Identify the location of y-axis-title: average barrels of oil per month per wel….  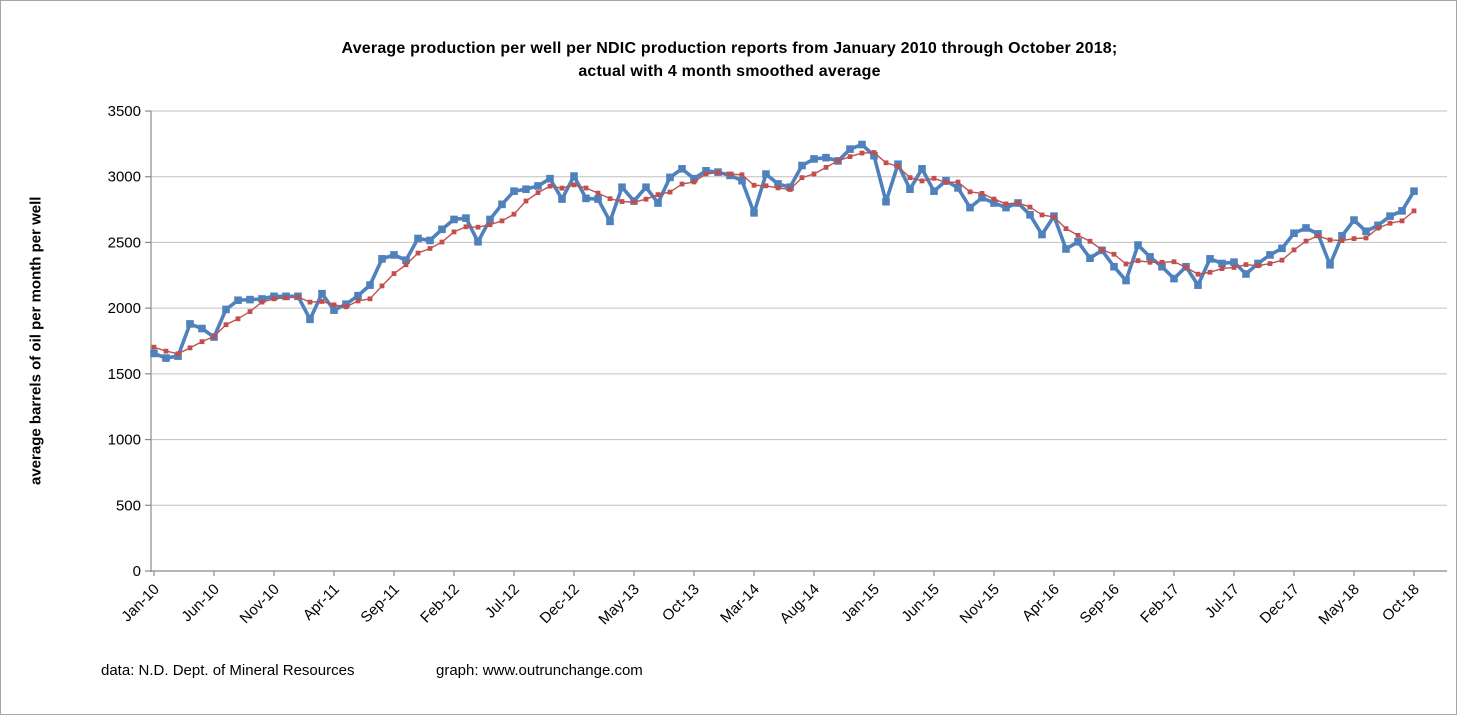
(36, 341).